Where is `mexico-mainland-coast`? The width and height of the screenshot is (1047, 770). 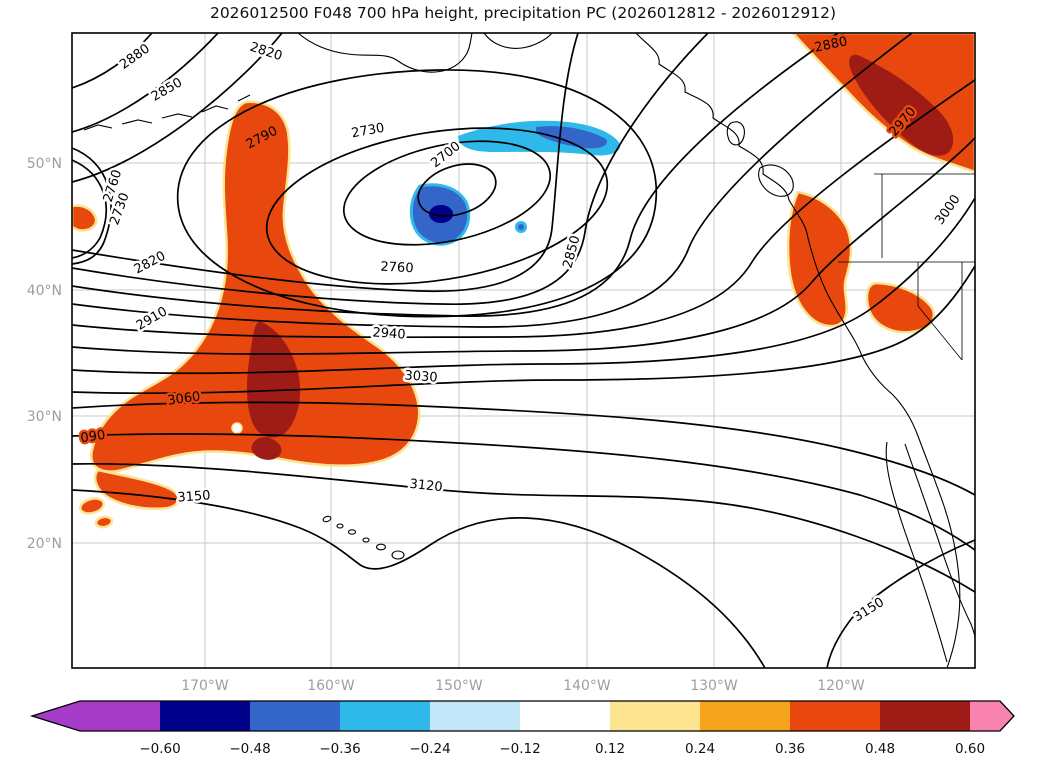 mexico-mainland-coast is located at coordinates (939, 541).